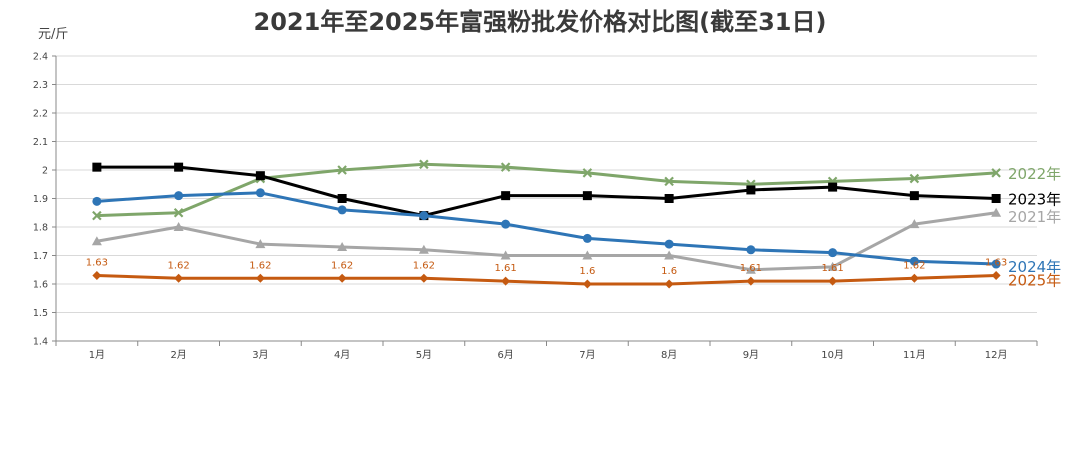 This screenshot has width=1080, height=449. Describe the element at coordinates (1034, 174) in the screenshot. I see `legend-entry: 2022年` at that location.